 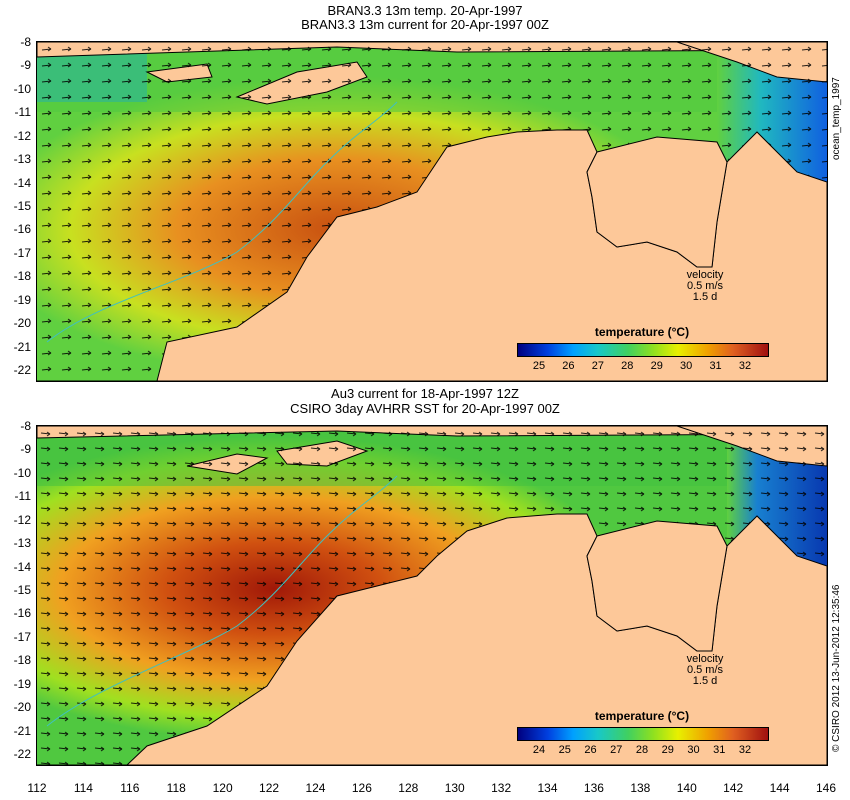 I want to click on lon-tick: 122, so click(x=269, y=788).